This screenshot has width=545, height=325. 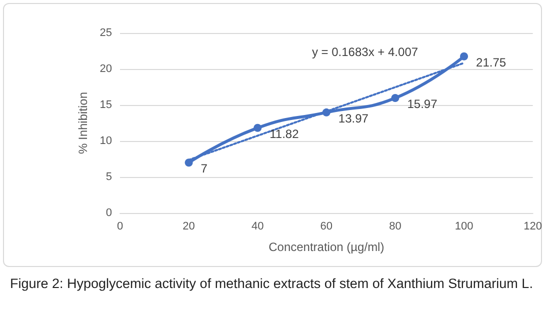 I want to click on data-label: 21.75, so click(x=491, y=62).